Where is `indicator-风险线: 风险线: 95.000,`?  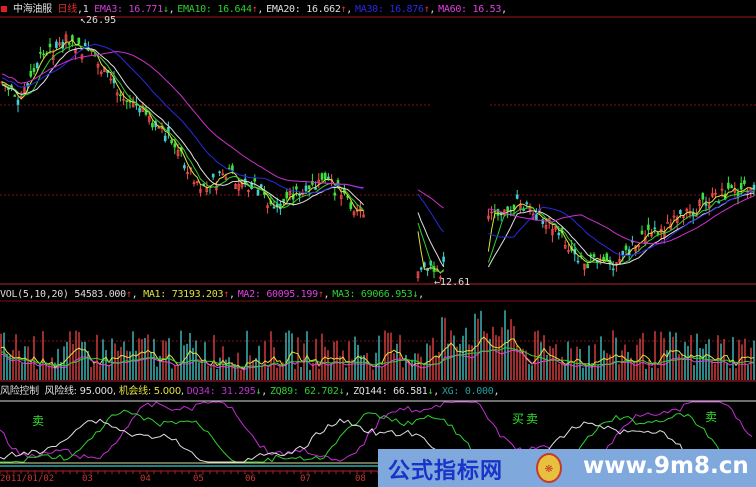
indicator-风险线: 风险线: 95.000, is located at coordinates (80, 391).